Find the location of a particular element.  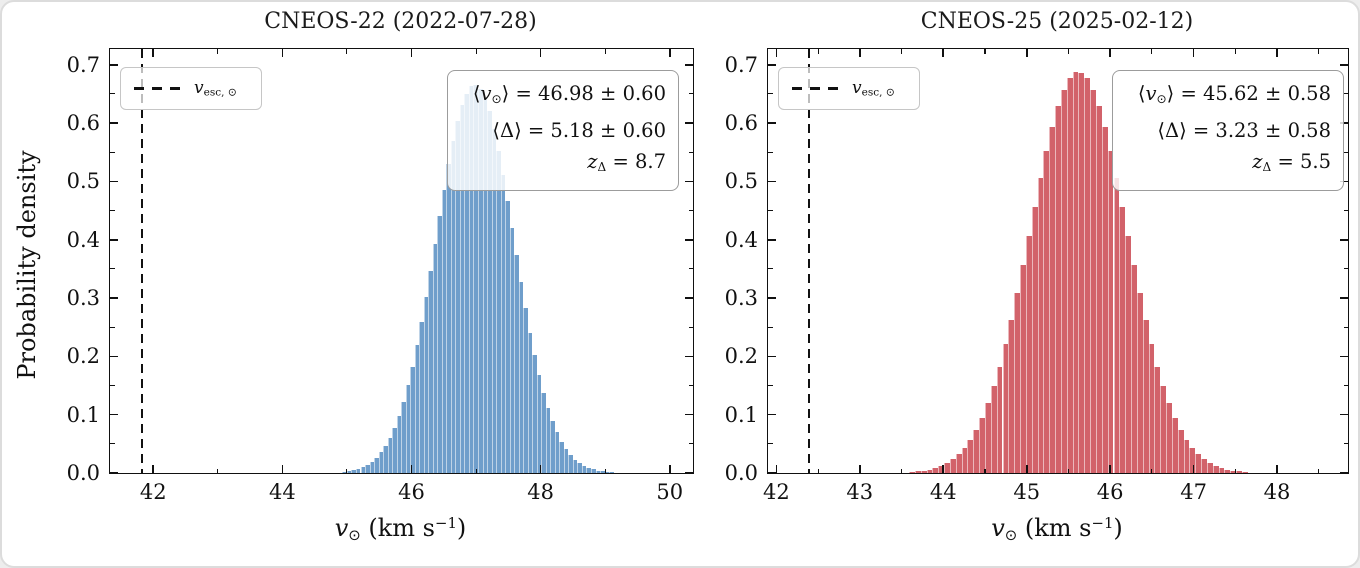

y-tick-label: 0.4 is located at coordinates (83, 239).